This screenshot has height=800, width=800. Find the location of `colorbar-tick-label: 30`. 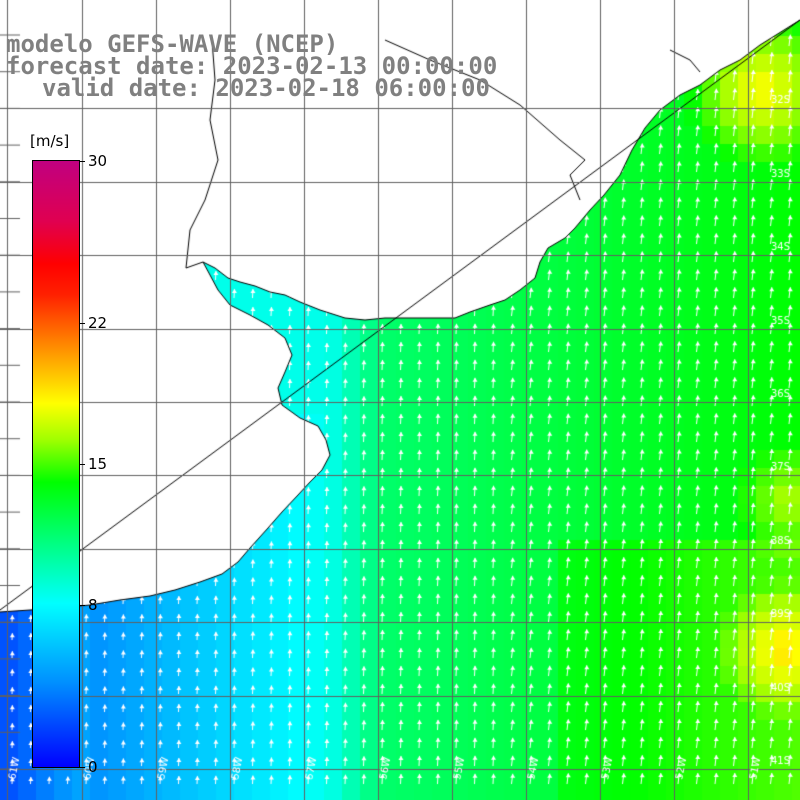

colorbar-tick-label: 30 is located at coordinates (98, 161).